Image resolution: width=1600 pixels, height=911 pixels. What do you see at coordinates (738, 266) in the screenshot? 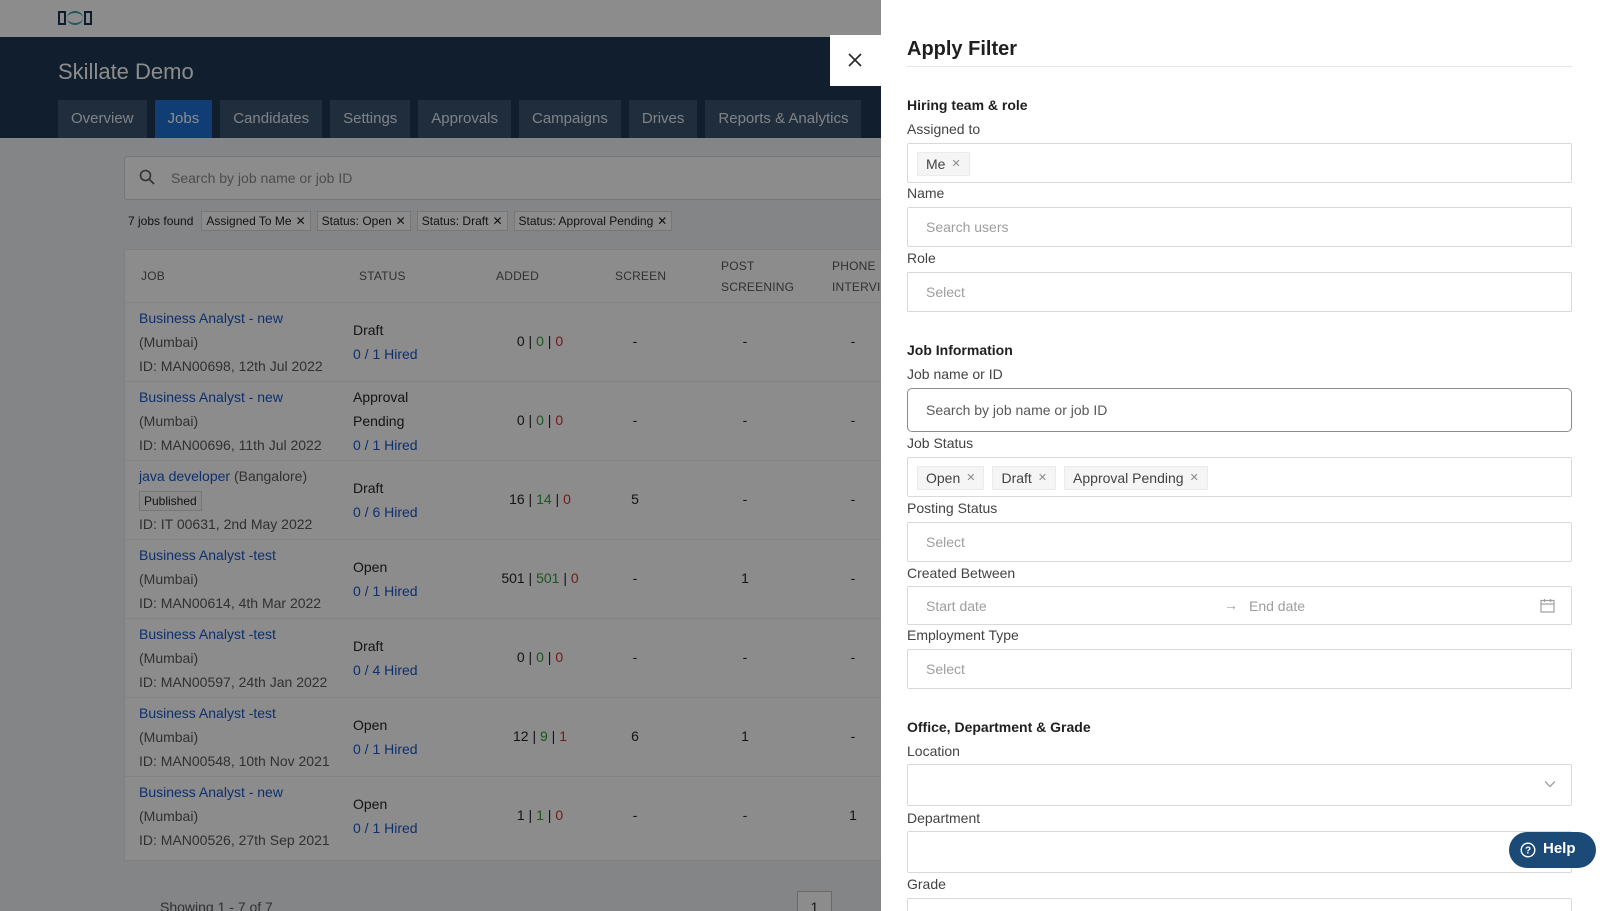
I see `column-header-line: POST` at bounding box center [738, 266].